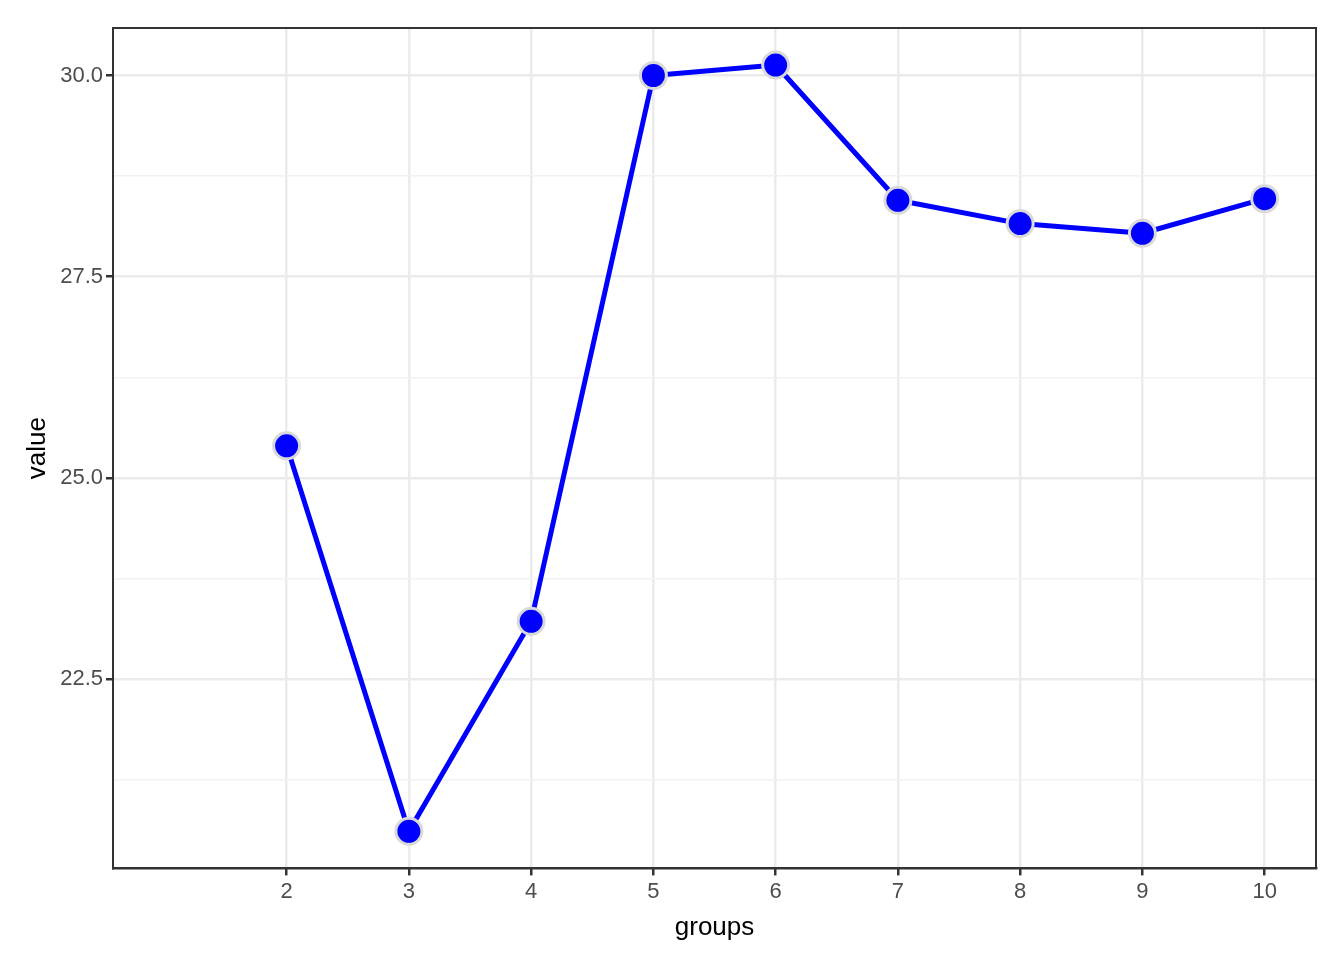 This screenshot has height=960, width=1344. Describe the element at coordinates (1142, 890) in the screenshot. I see `x-tick-label: 9` at that location.